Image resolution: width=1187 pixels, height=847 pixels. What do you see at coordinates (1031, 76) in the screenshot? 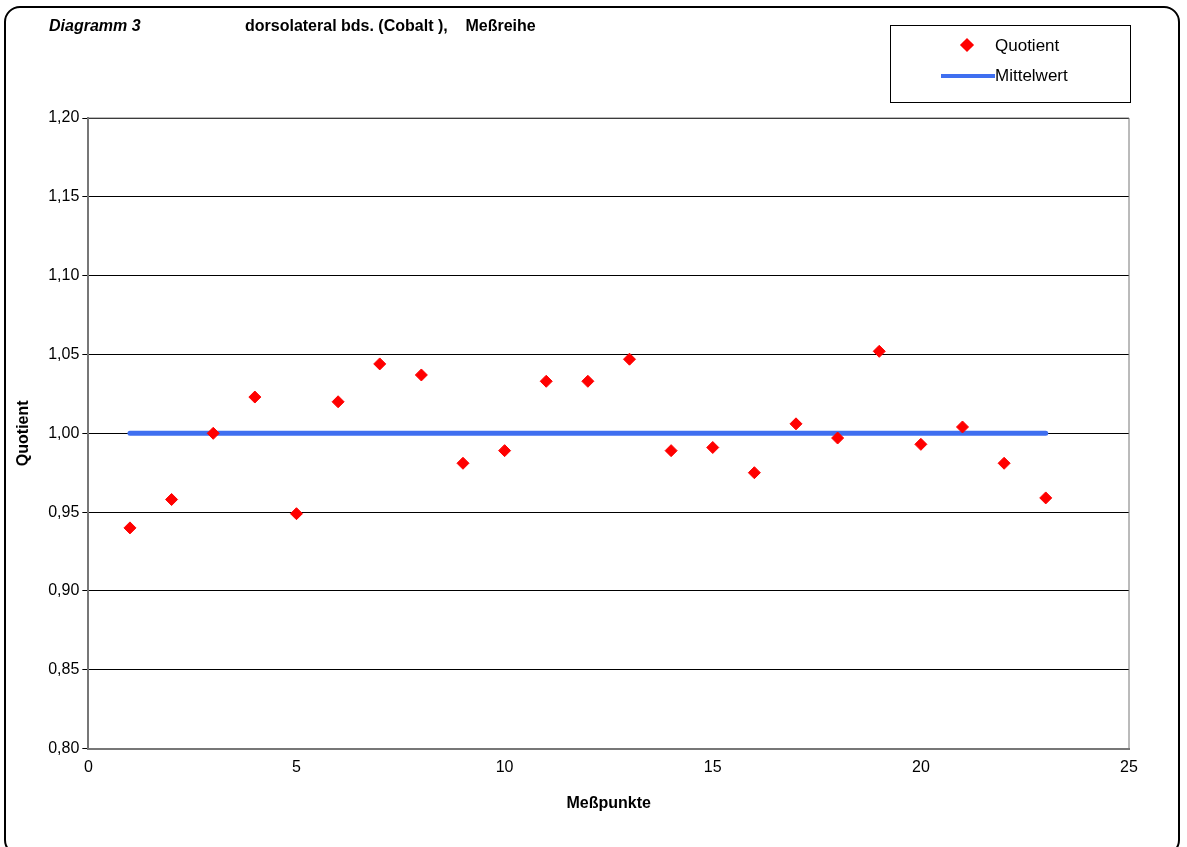
I see `legend-label: Mittelwert` at bounding box center [1031, 76].